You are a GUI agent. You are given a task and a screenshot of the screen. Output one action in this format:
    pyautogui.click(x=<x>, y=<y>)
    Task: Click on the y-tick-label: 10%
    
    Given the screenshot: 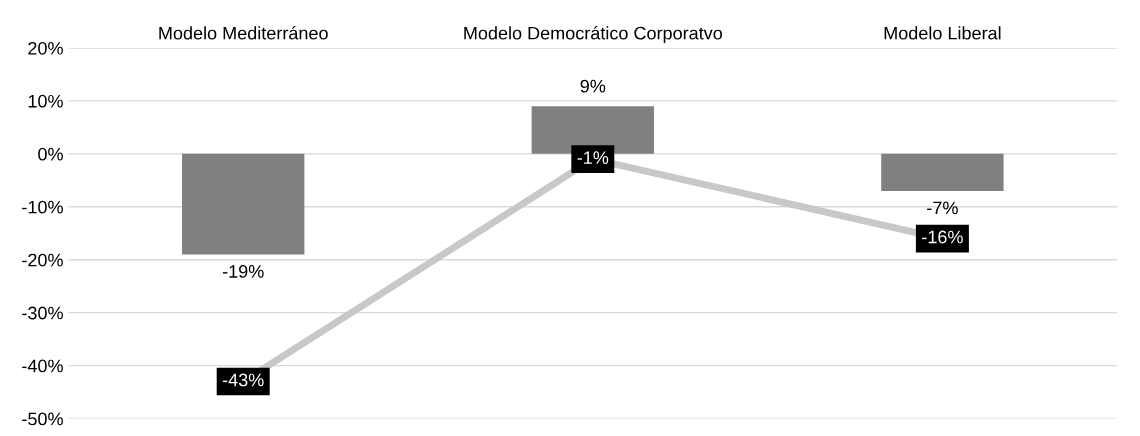 What is the action you would take?
    pyautogui.click(x=45, y=101)
    